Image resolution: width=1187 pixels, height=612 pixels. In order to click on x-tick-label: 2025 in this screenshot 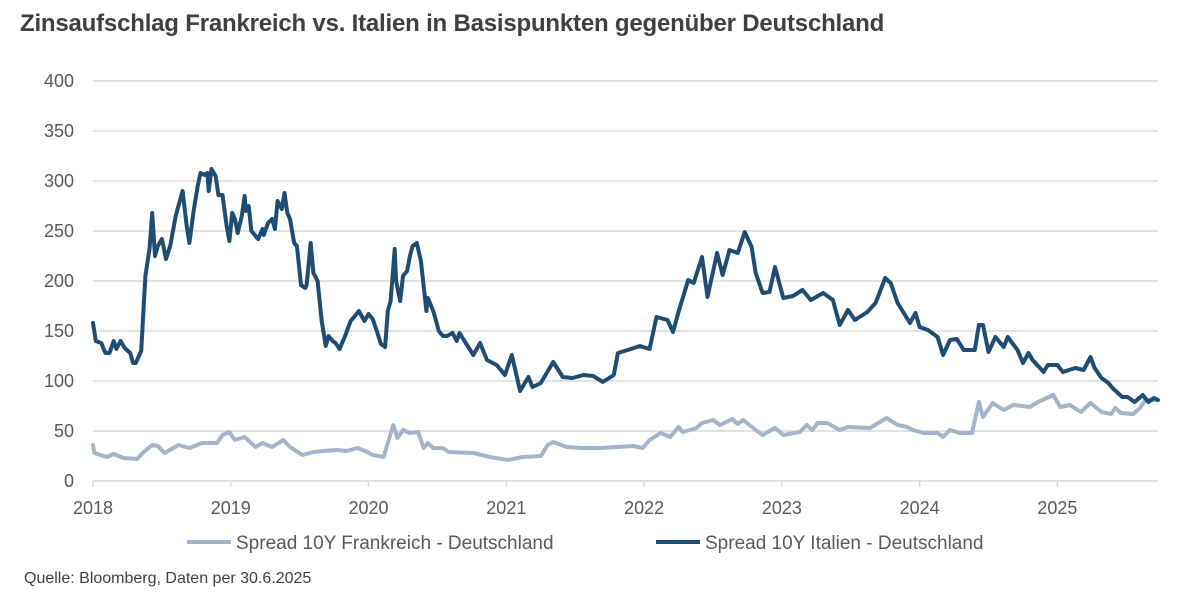, I will do `click(1057, 508)`.